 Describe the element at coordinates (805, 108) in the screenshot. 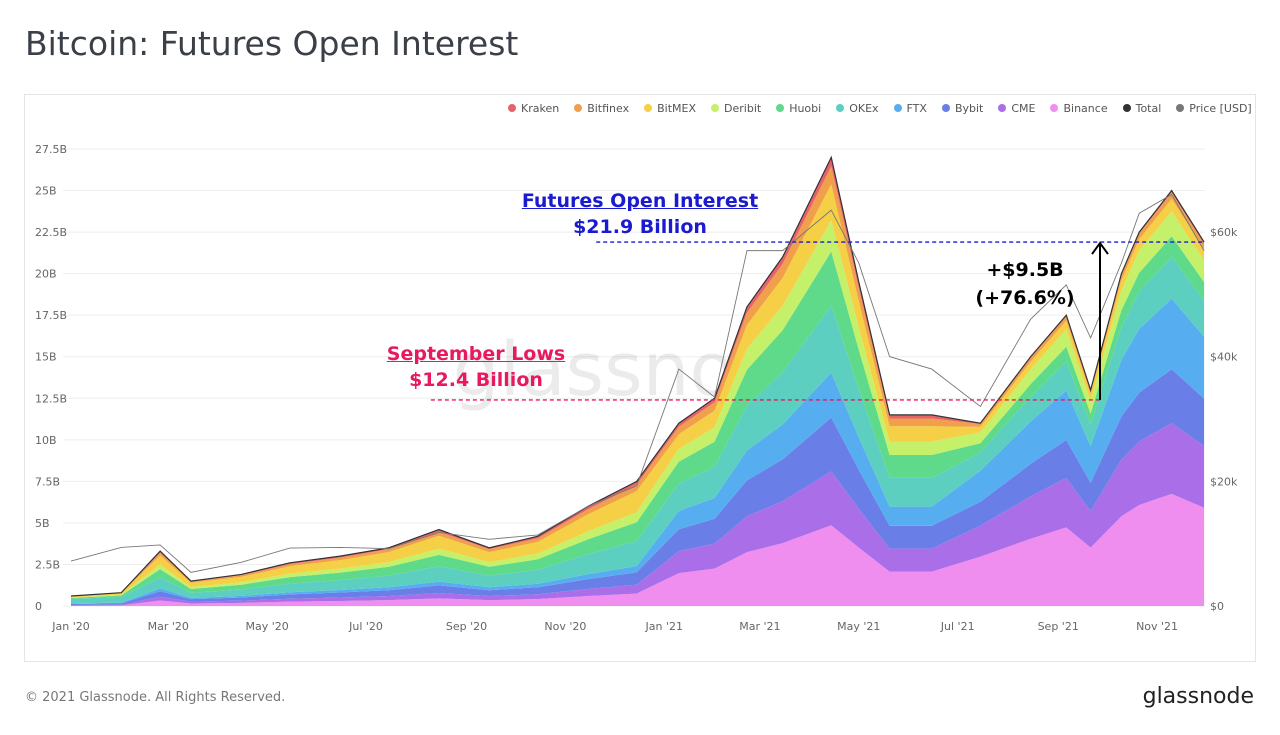

I see `legend-label: Huobi` at that location.